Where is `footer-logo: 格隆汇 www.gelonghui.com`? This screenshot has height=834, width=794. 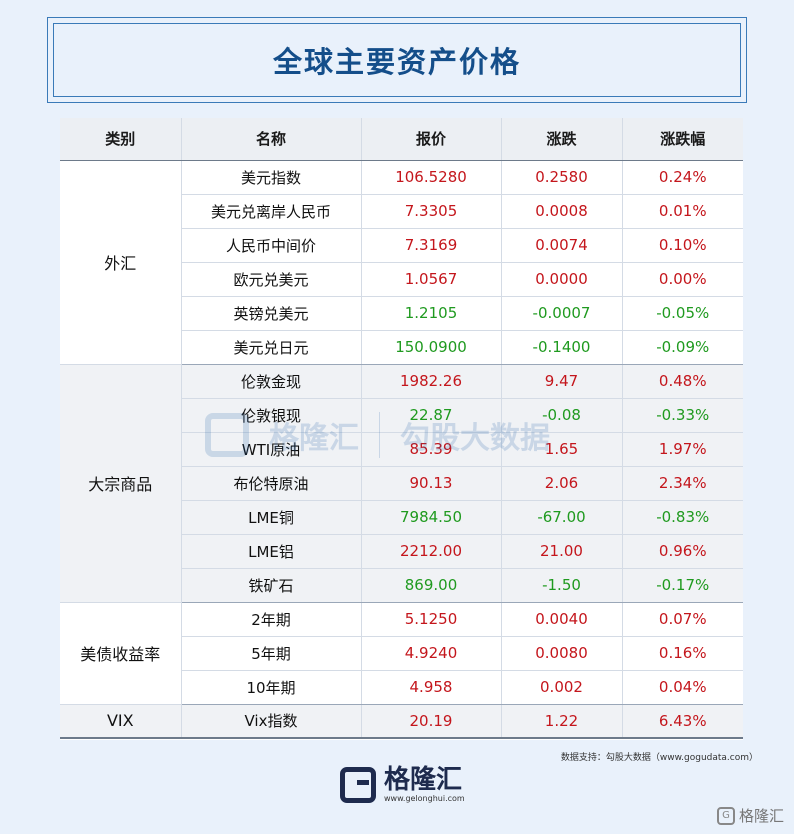
footer-logo: 格隆汇 www.gelonghui.com is located at coordinates (402, 784).